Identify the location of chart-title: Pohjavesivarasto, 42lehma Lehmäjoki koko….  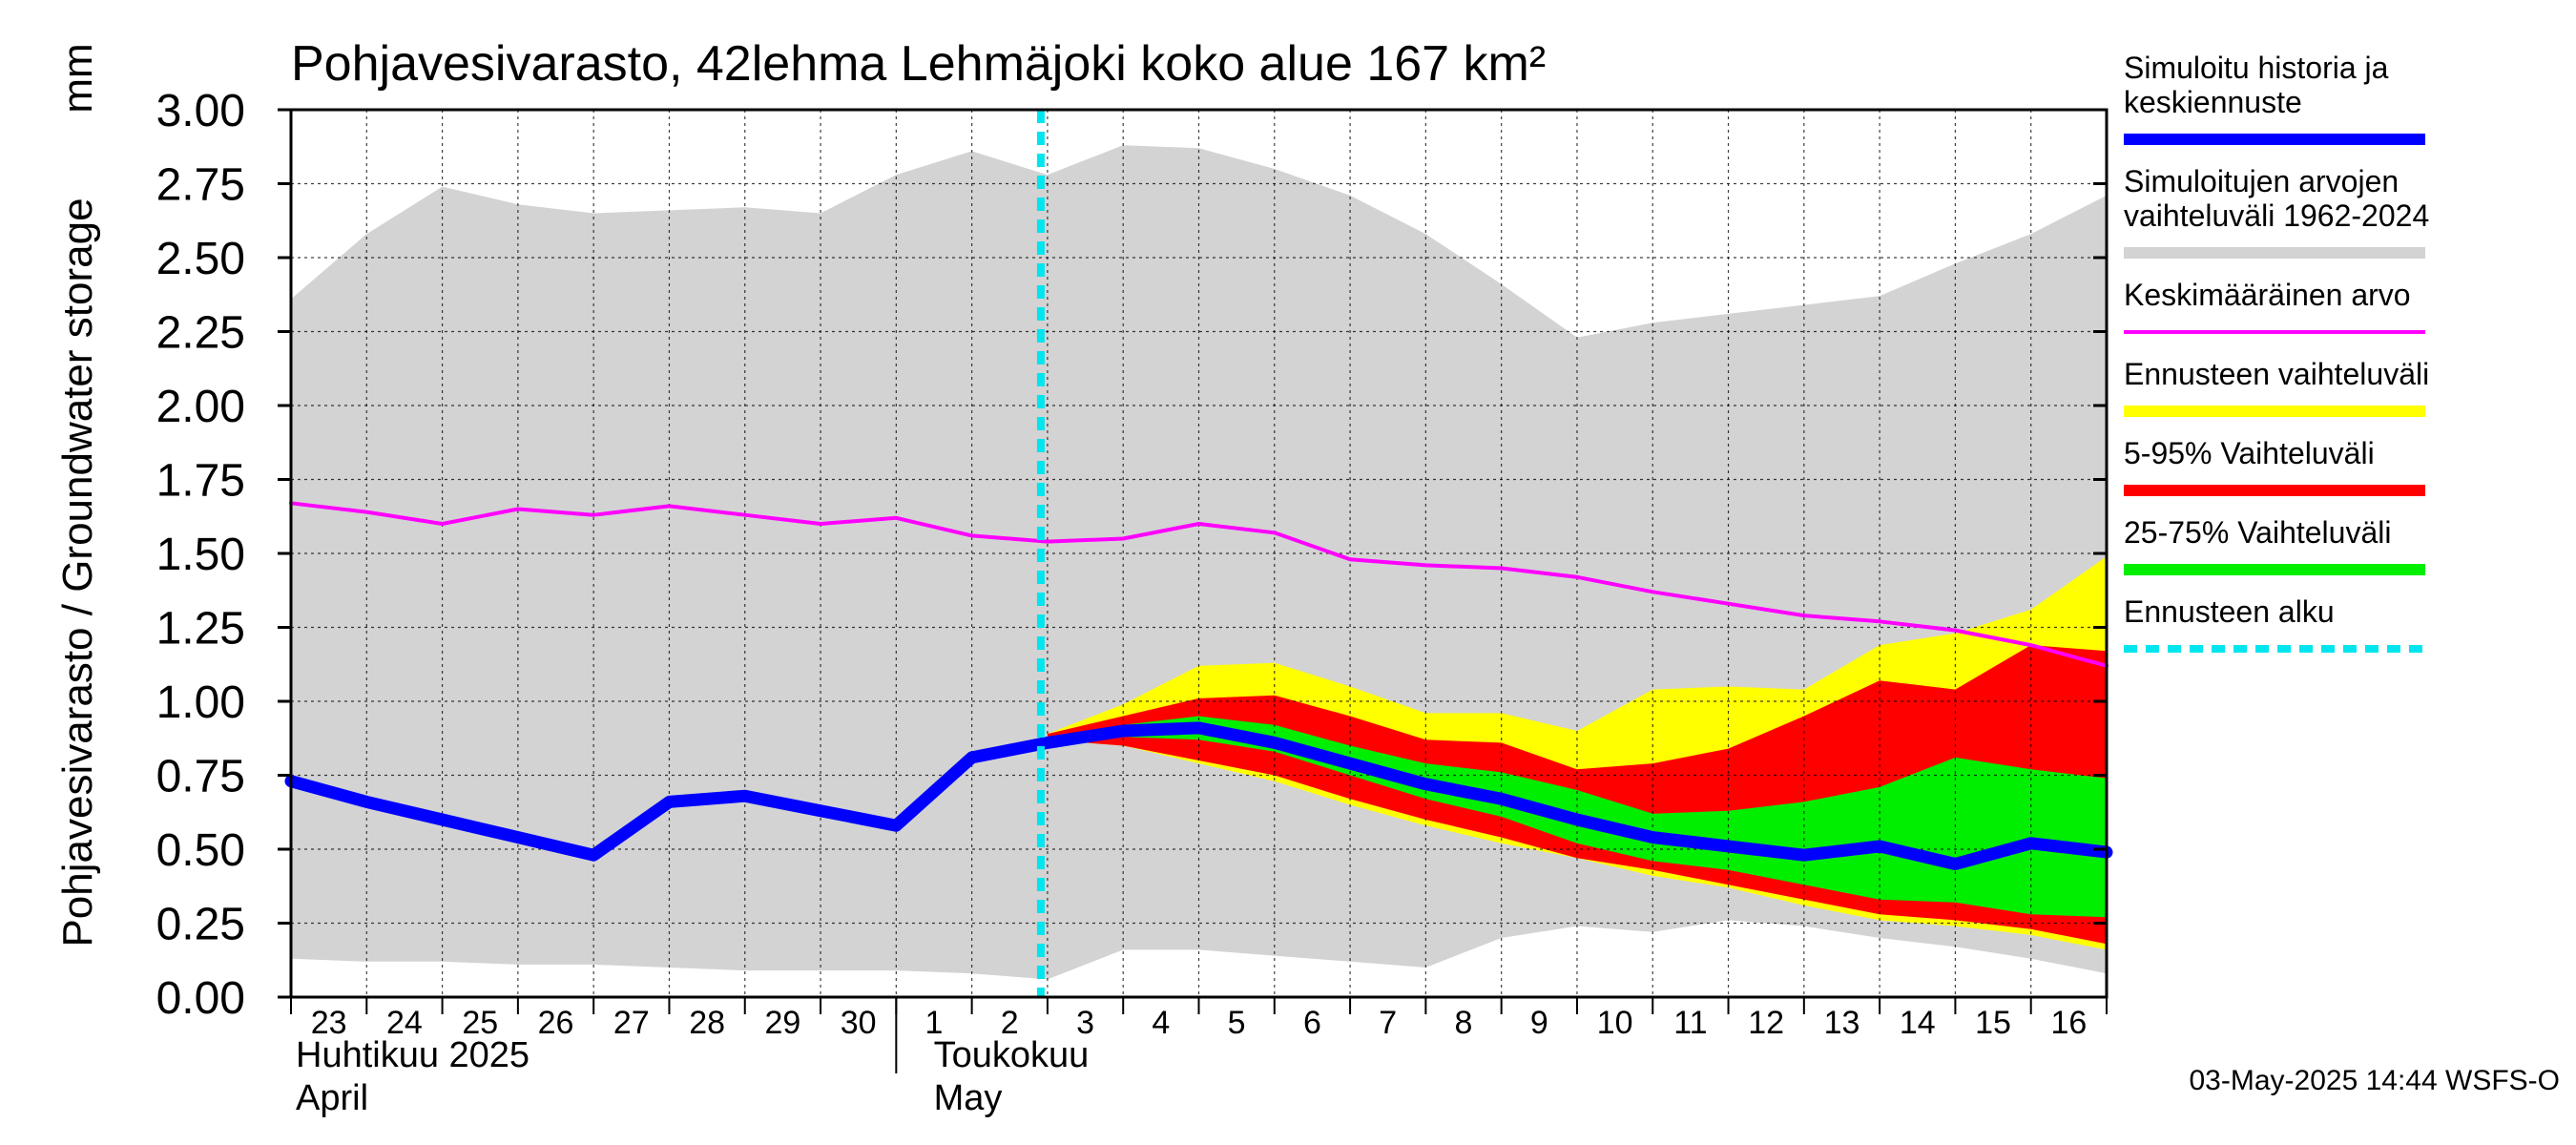
(918, 64).